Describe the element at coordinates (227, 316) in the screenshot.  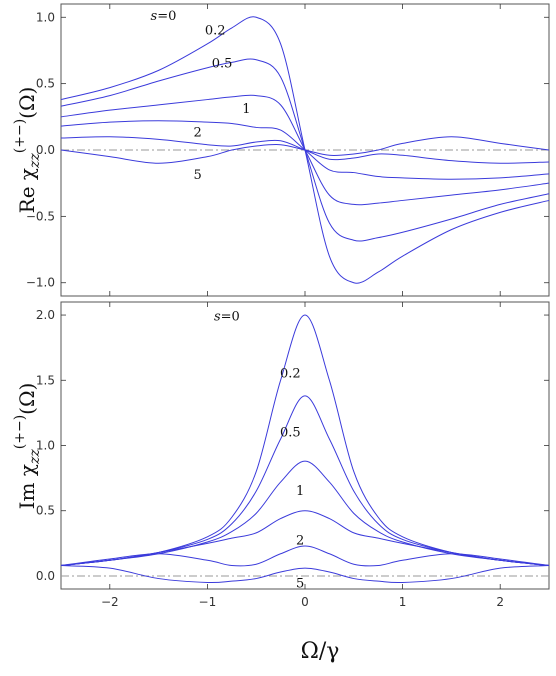
I see `im-chi-curve-label: s=0` at that location.